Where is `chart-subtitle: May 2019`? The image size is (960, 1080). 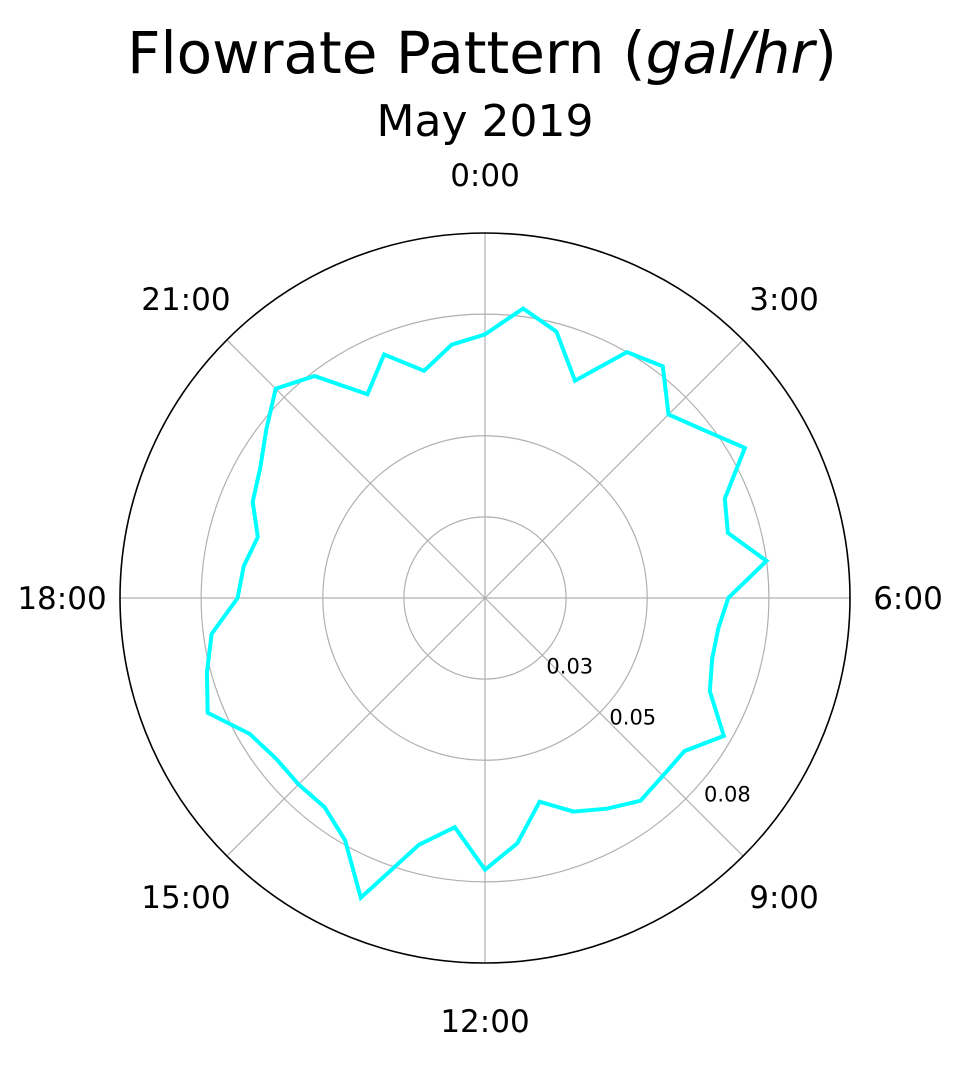 chart-subtitle: May 2019 is located at coordinates (485, 121).